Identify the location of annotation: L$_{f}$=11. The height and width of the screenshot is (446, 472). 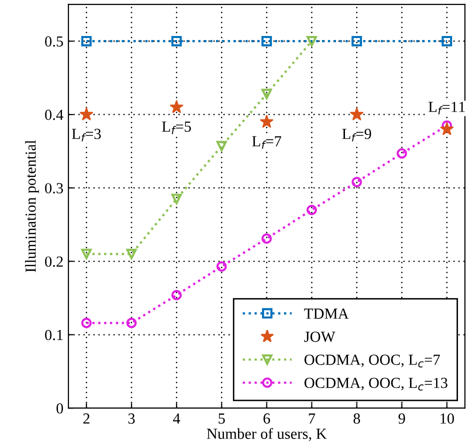
(446, 108).